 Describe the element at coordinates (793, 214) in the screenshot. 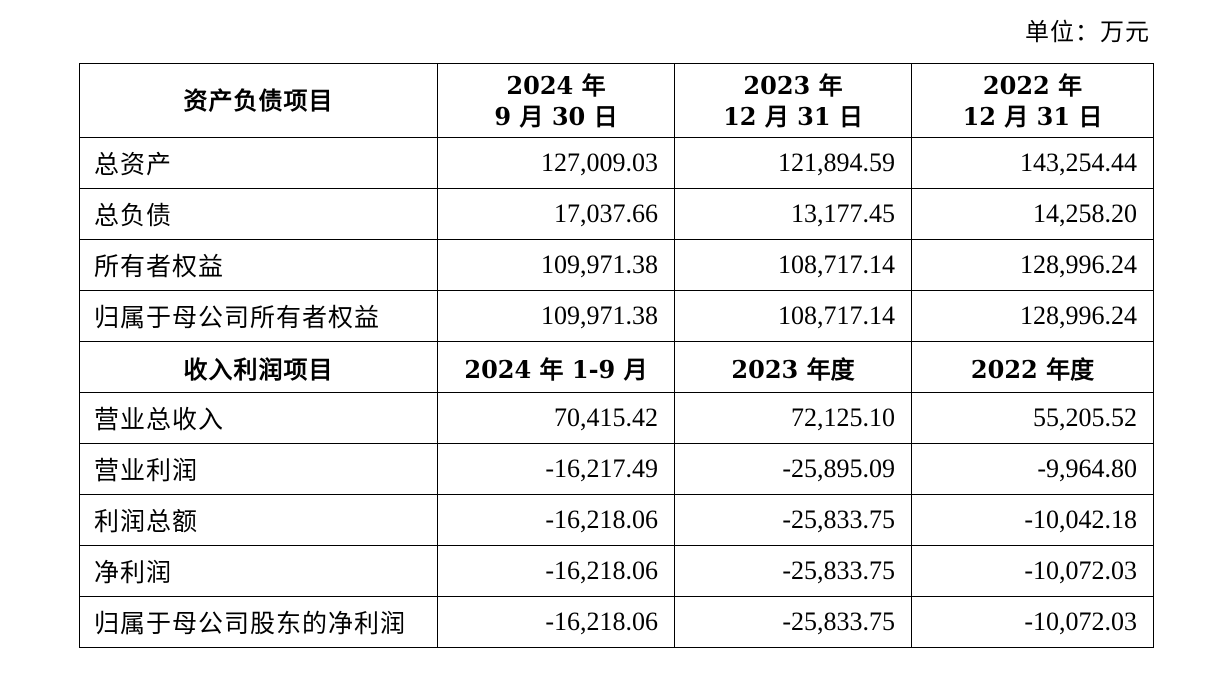

I see `row-value: 13,177.45` at that location.